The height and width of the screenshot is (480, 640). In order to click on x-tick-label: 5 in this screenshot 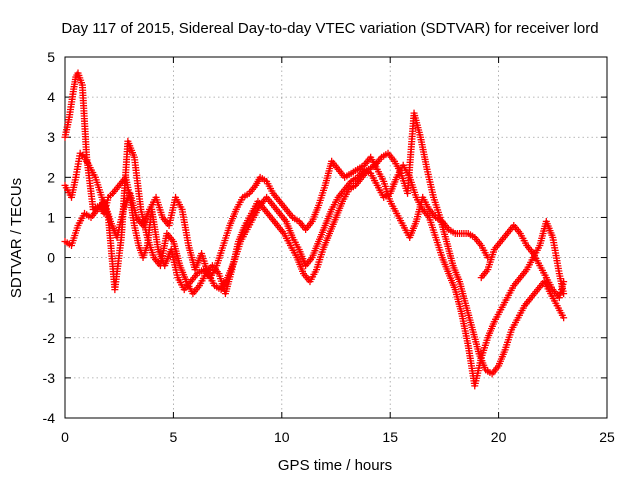, I will do `click(174, 437)`.